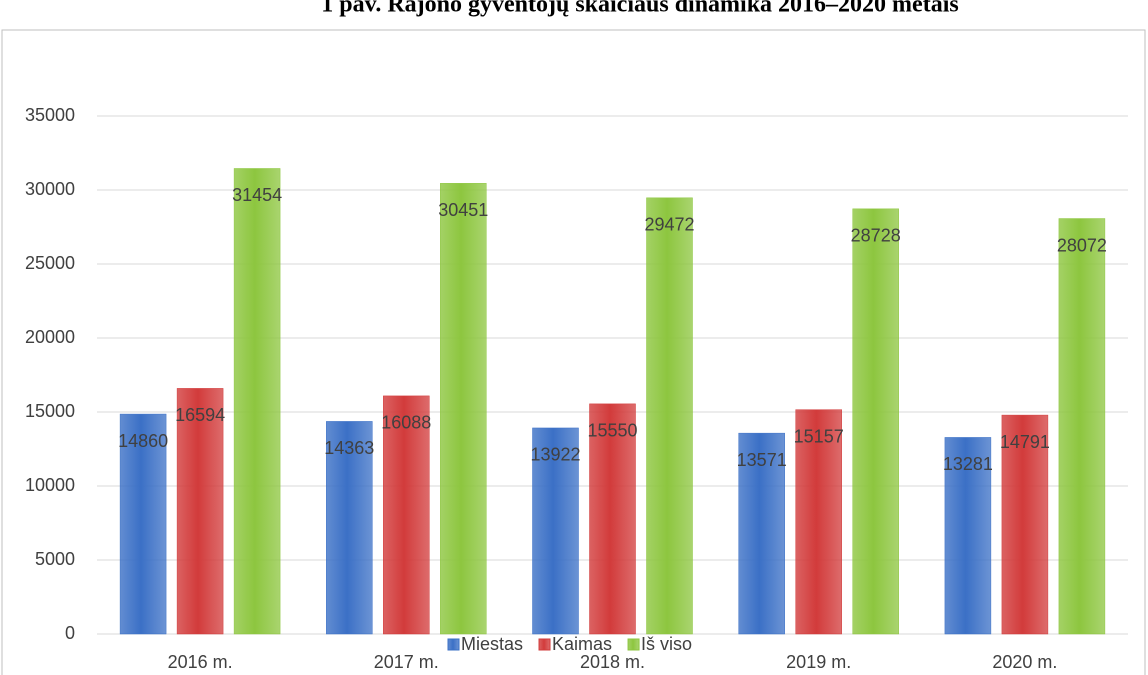  Describe the element at coordinates (582, 644) in the screenshot. I see `legend-label: Kaimas` at that location.